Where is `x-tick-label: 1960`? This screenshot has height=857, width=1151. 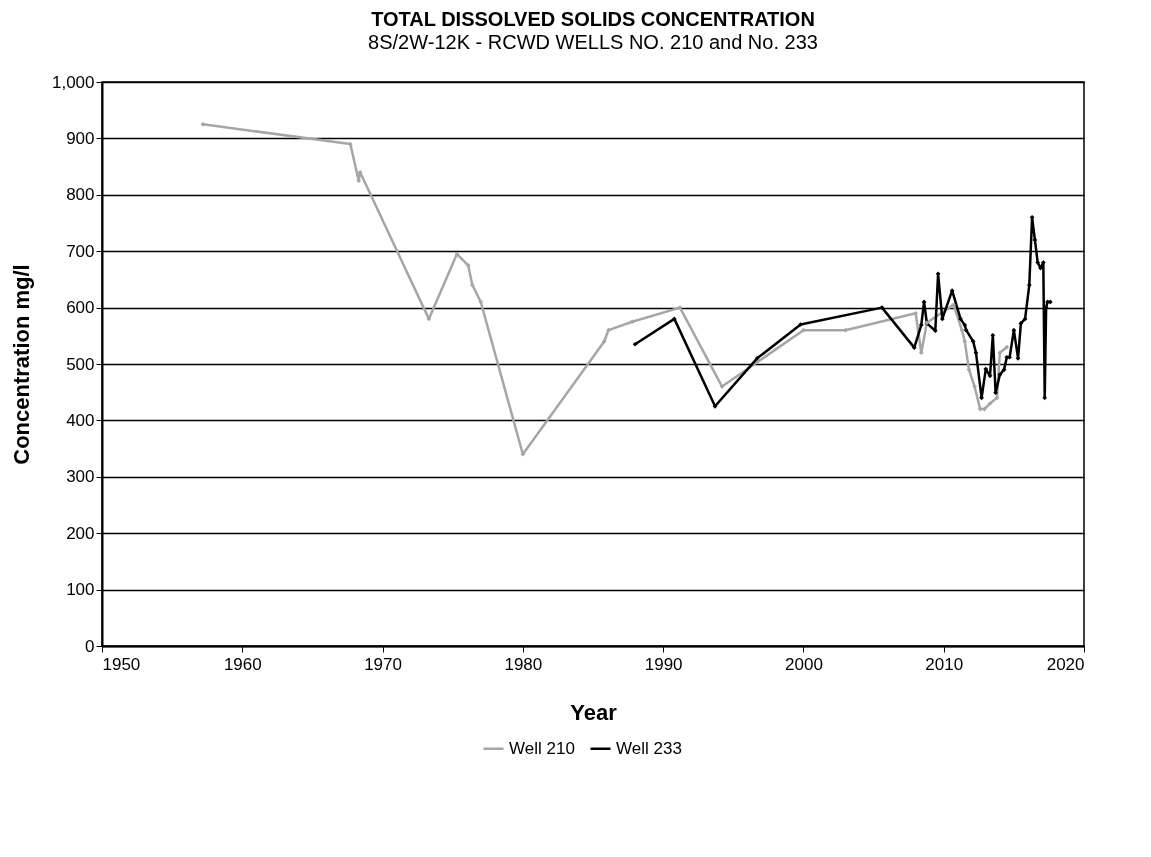 x-tick-label: 1960 is located at coordinates (242, 664).